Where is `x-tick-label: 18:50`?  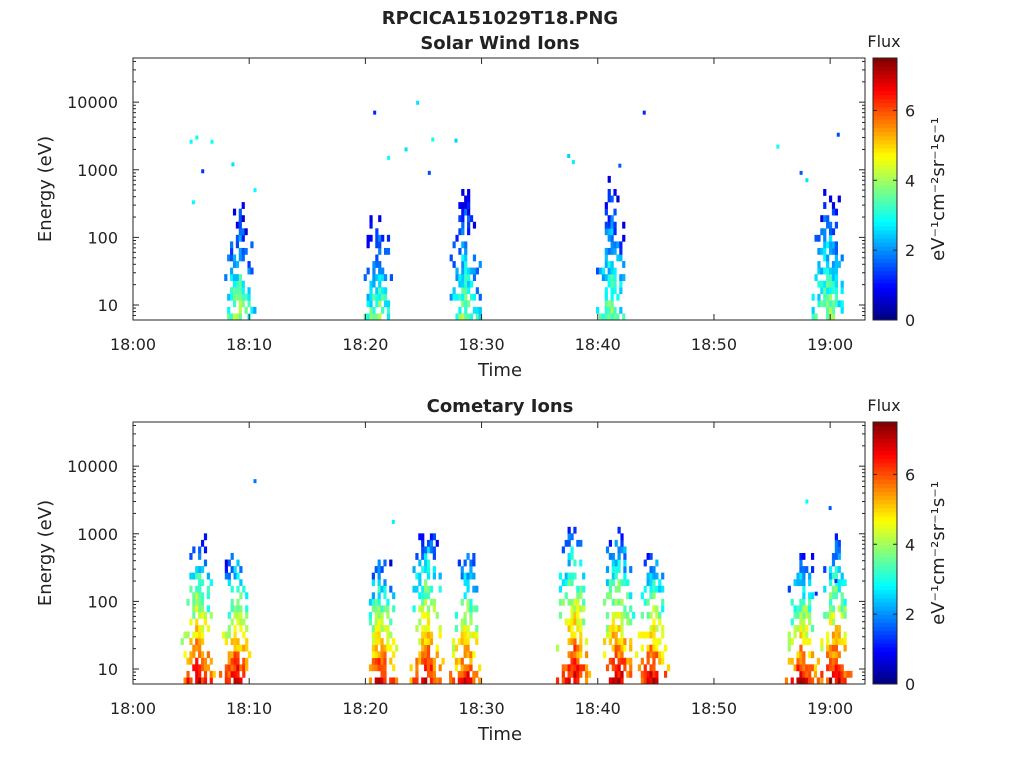 x-tick-label: 18:50 is located at coordinates (714, 708).